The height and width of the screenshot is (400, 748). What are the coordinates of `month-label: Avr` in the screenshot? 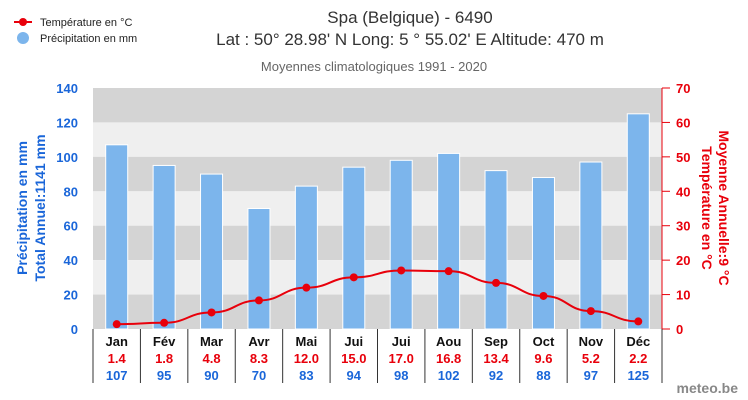 It's located at (258, 341).